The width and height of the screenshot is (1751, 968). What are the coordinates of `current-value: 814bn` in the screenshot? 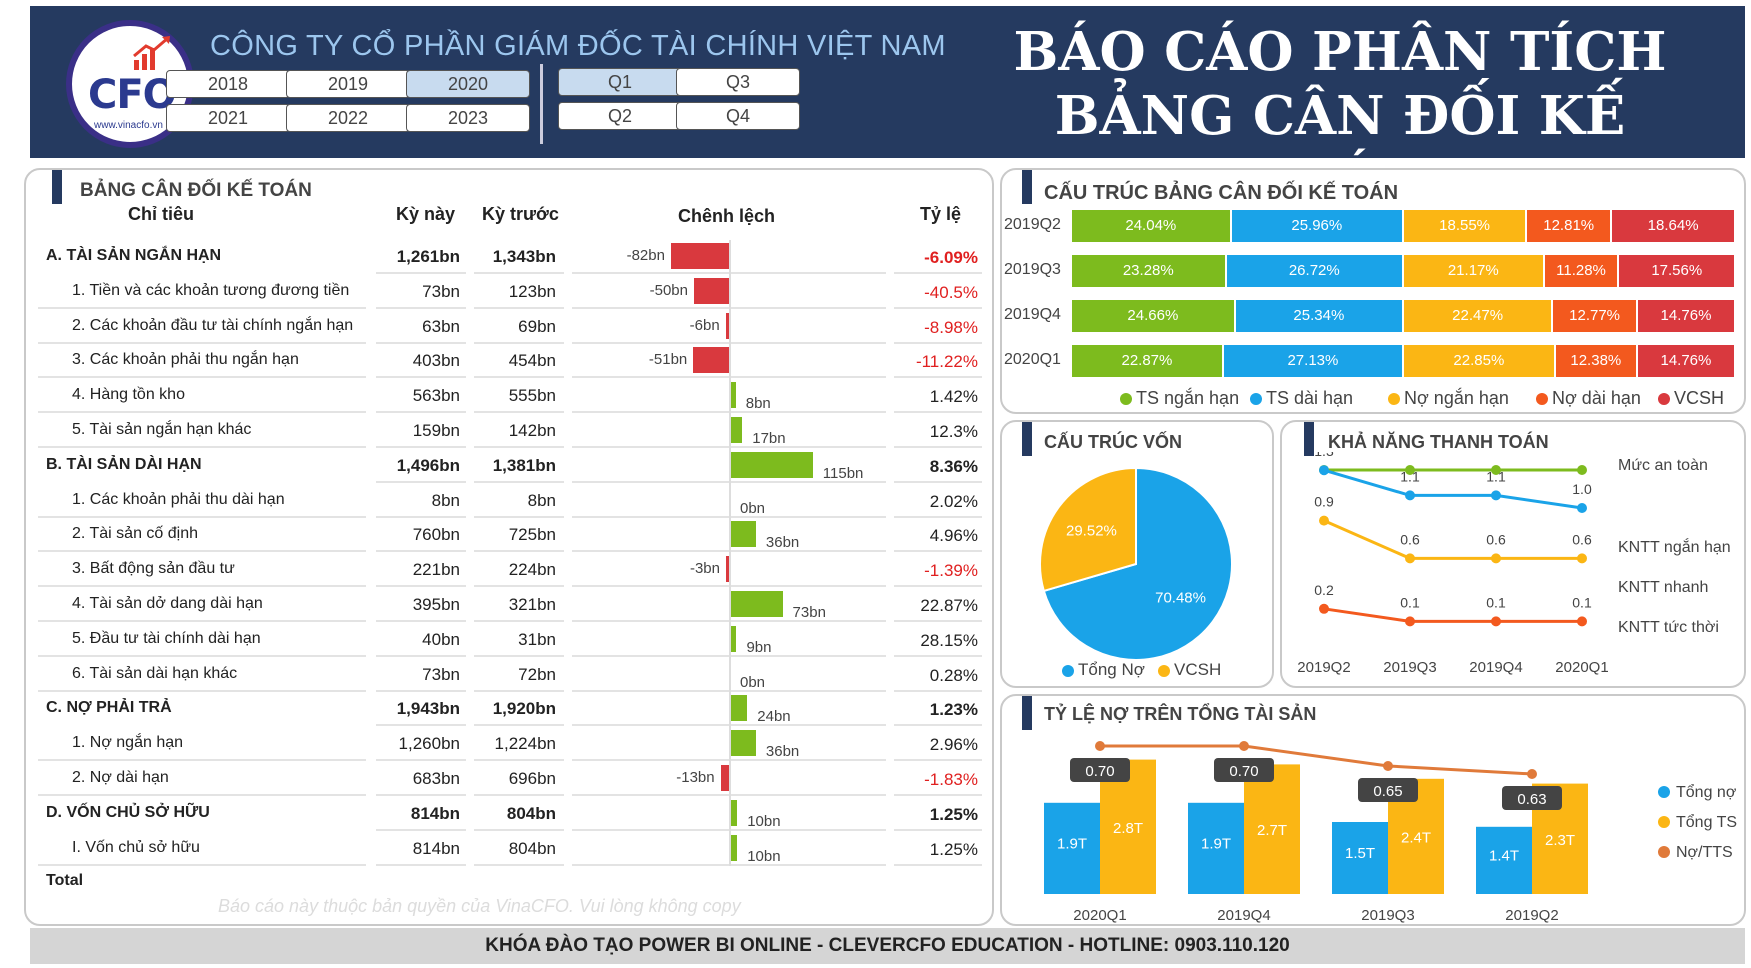 It's located at (436, 848).